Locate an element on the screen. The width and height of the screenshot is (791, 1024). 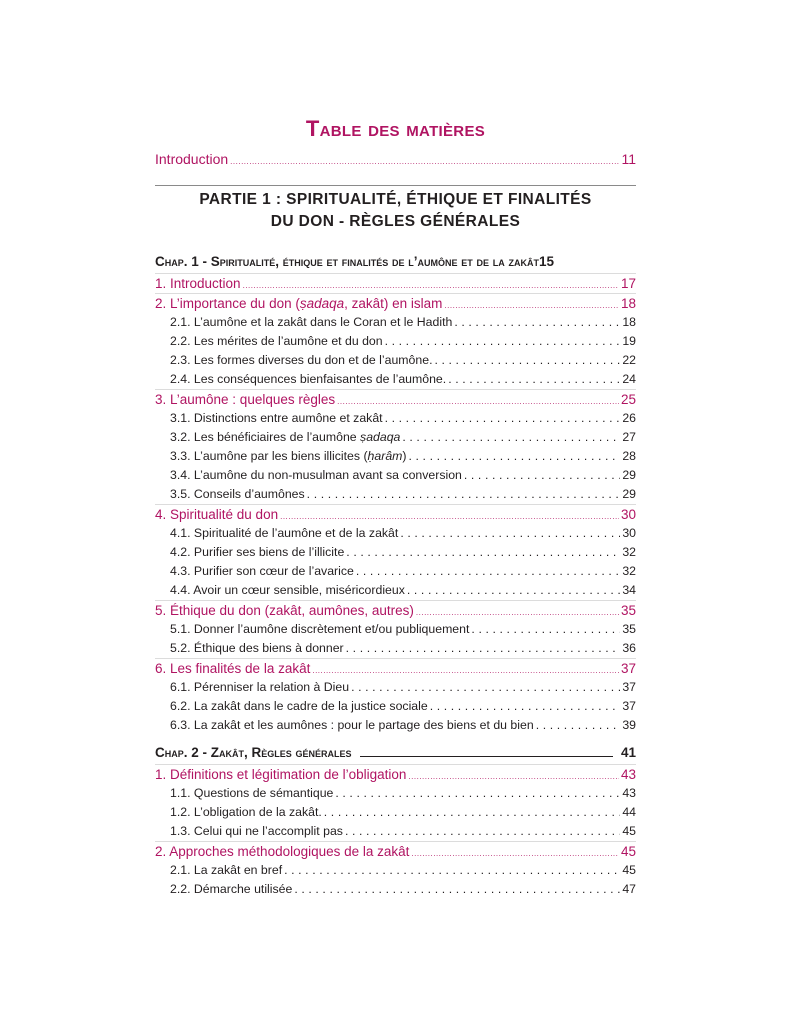
divider is located at coordinates (395, 185).